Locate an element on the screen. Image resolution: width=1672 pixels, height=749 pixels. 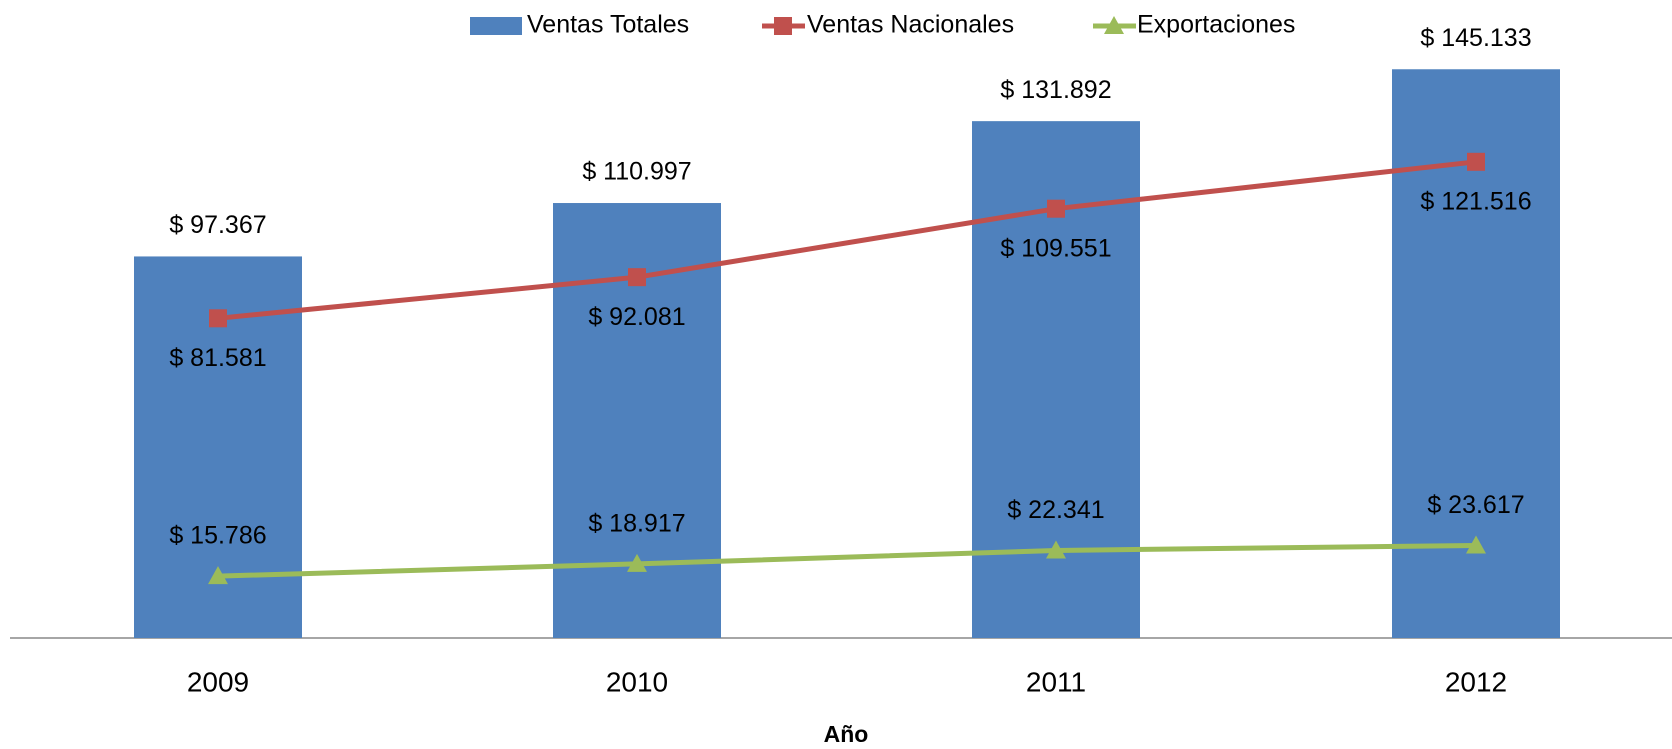
data-label: $ 92.081 is located at coordinates (636, 317).